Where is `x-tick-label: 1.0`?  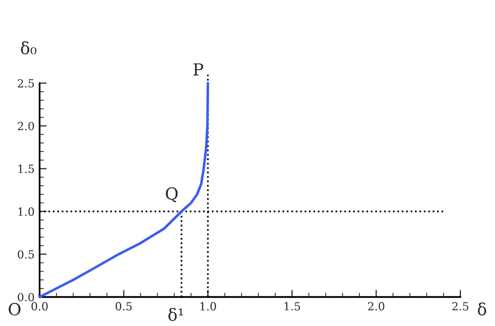 x-tick-label: 1.0 is located at coordinates (208, 306).